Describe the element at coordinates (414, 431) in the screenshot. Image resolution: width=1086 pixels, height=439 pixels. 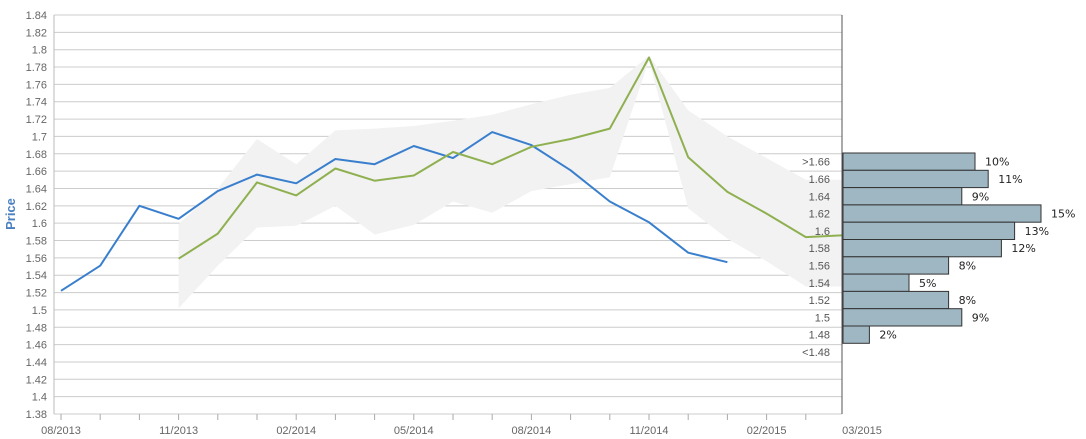
I see `x-tick-label: 05/2014` at that location.